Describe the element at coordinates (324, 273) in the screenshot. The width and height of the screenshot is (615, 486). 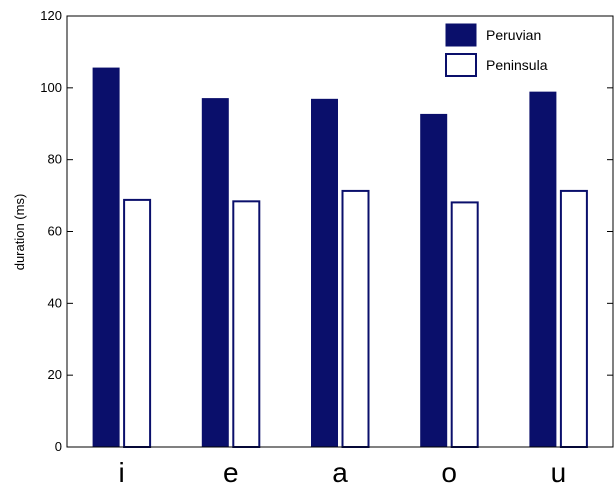
I see `bar-peruvian-a` at that location.